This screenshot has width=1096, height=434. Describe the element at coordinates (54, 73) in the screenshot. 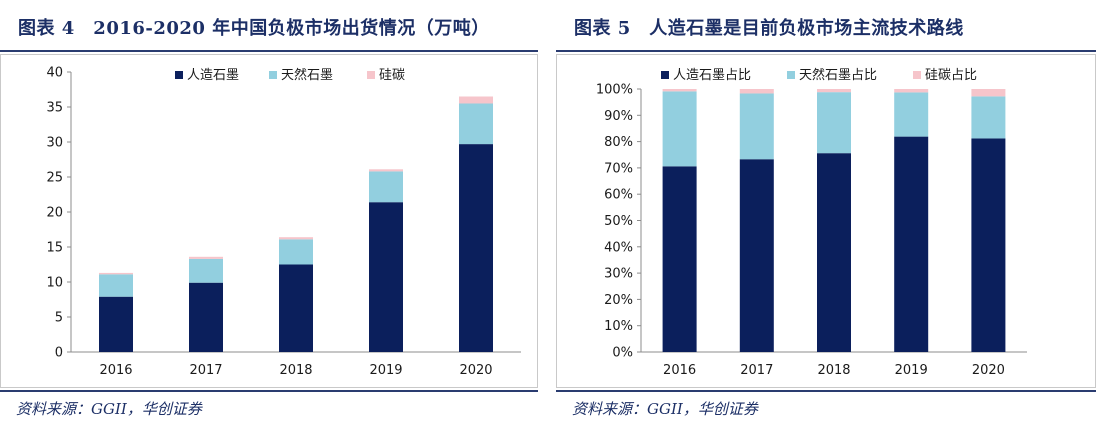

I see `left-y-tick-label: 40` at that location.